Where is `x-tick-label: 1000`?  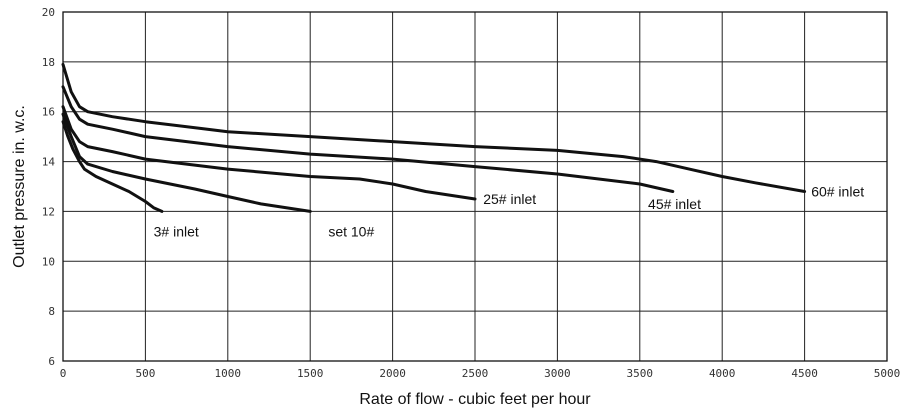
x-tick-label: 1000 is located at coordinates (228, 373).